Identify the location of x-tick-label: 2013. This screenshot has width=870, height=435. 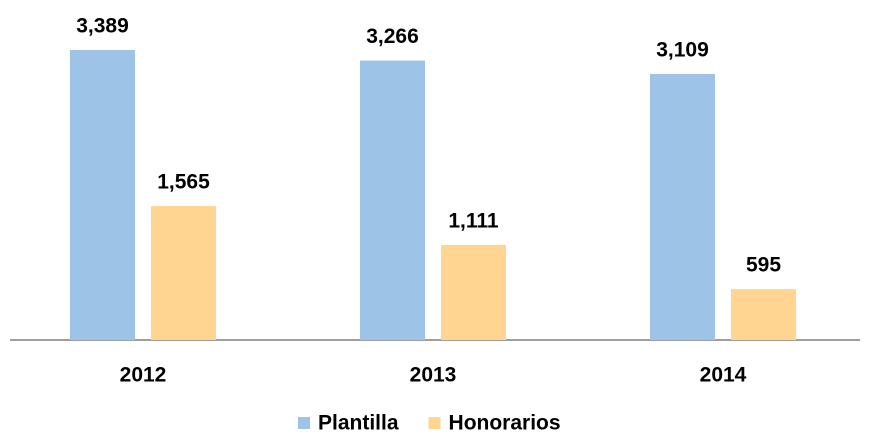
(433, 375).